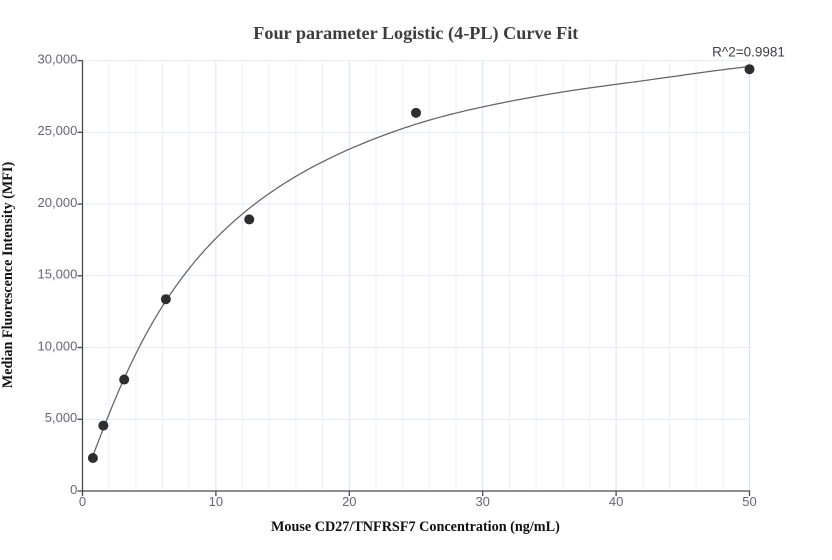 The height and width of the screenshot is (560, 832). What do you see at coordinates (415, 33) in the screenshot?
I see `svg-text:Four parameter Logistic (4-PL): Four parameter Logistic (4-PL) Curve Fit` at bounding box center [415, 33].